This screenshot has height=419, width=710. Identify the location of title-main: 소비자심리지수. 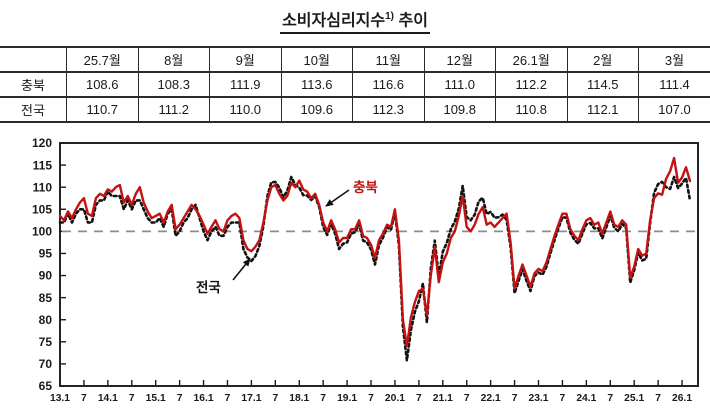
(334, 21).